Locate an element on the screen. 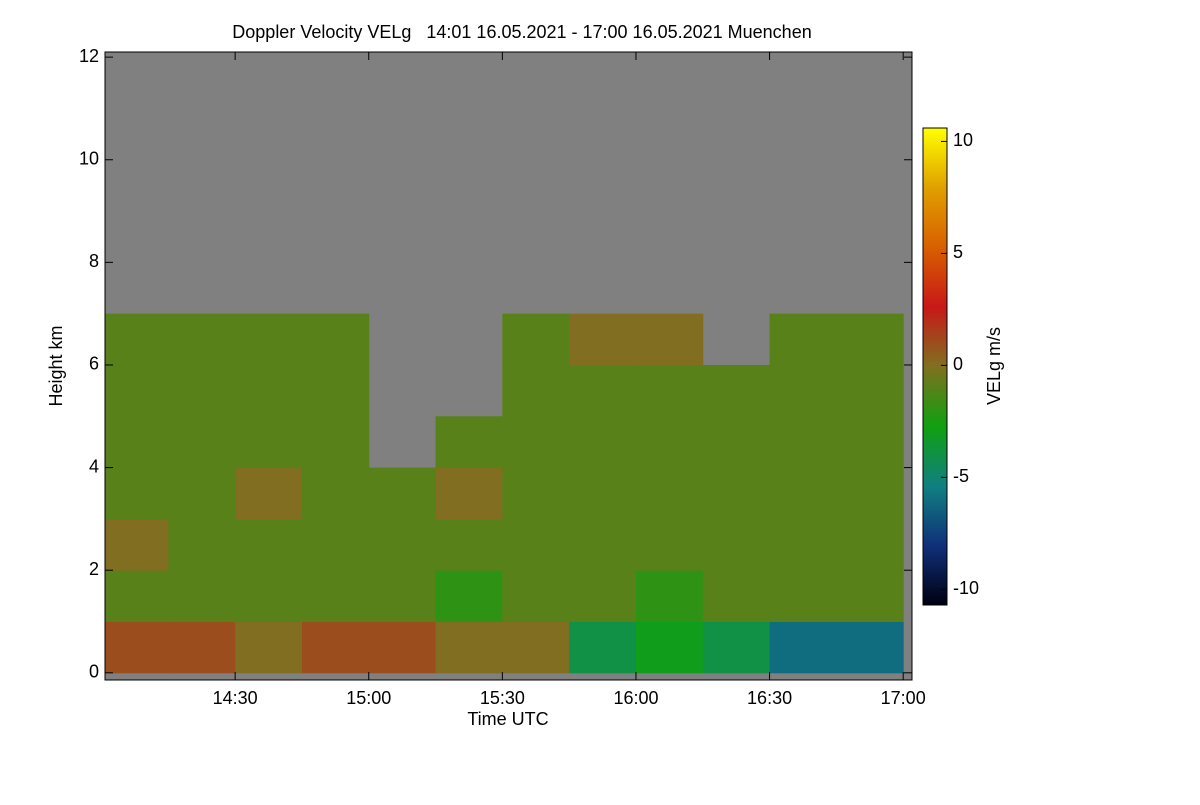 This screenshot has width=1200, height=805. x-tick-label: 17:00 is located at coordinates (903, 698).